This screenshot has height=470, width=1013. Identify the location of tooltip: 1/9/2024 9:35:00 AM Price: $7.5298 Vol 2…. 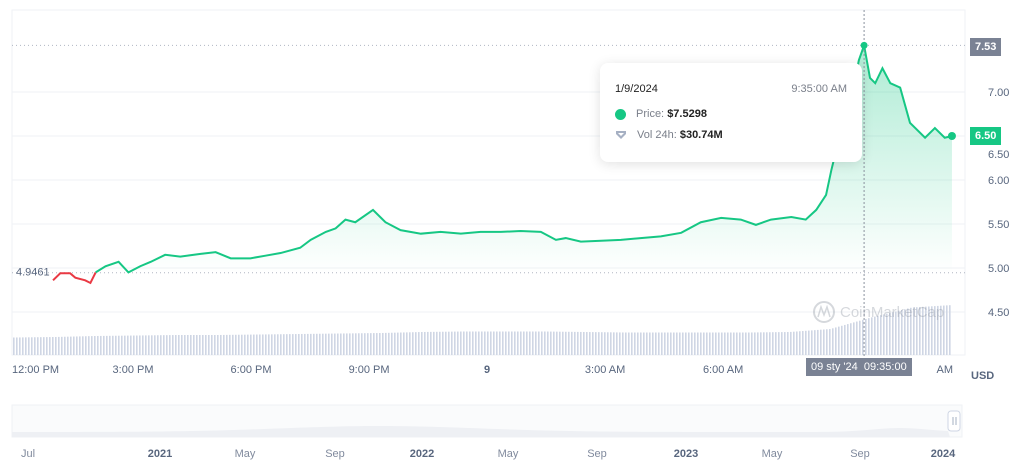
(731, 112).